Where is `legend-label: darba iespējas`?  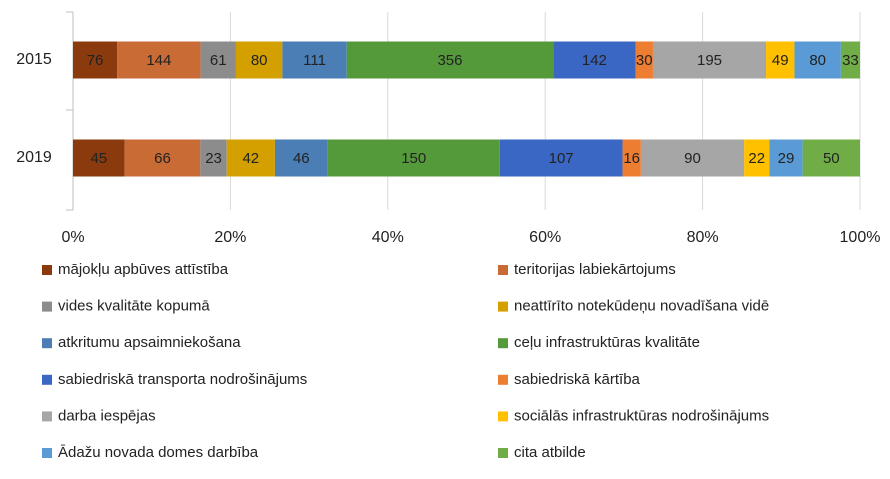
legend-label: darba iespējas is located at coordinates (107, 415).